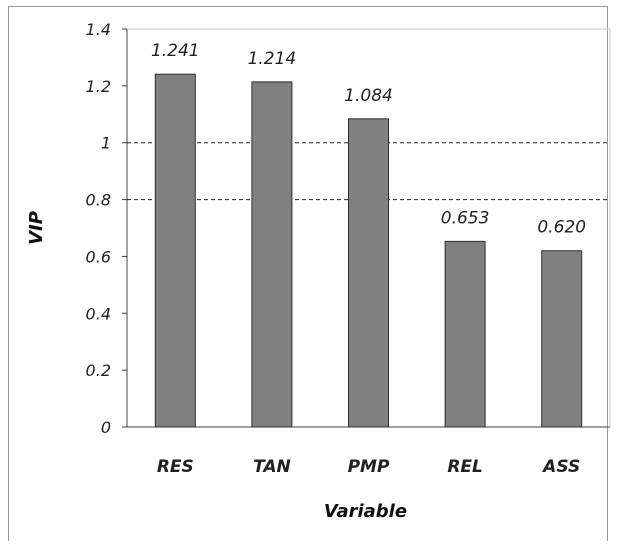 The height and width of the screenshot is (549, 618). Describe the element at coordinates (36, 228) in the screenshot. I see `y-axis-title: VIP` at that location.